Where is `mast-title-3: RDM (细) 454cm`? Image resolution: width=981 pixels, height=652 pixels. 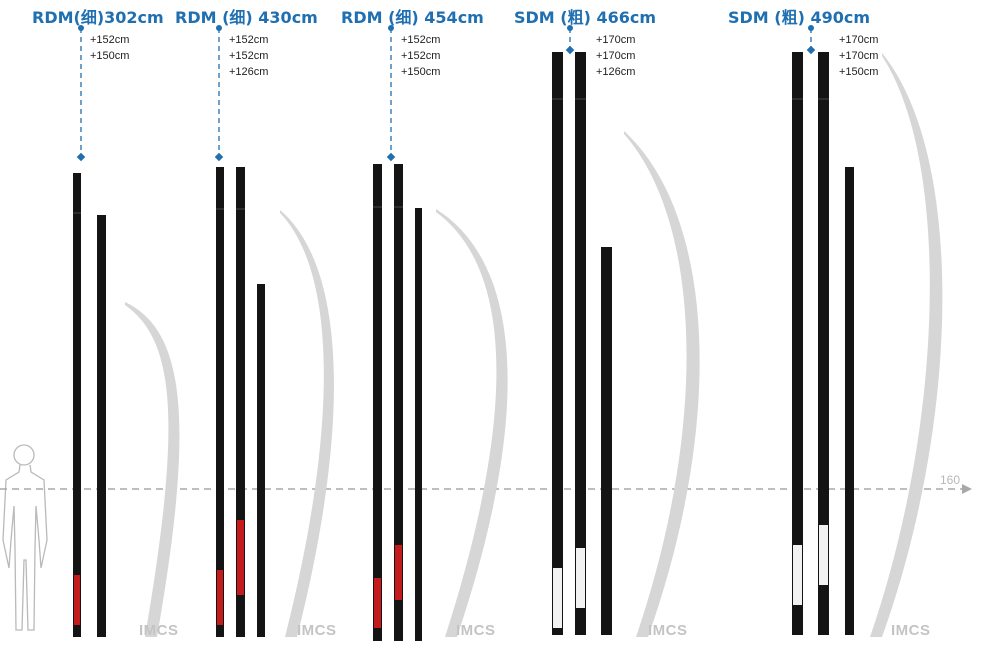
mast-title-3: RDM (细) 454cm is located at coordinates (412, 17).